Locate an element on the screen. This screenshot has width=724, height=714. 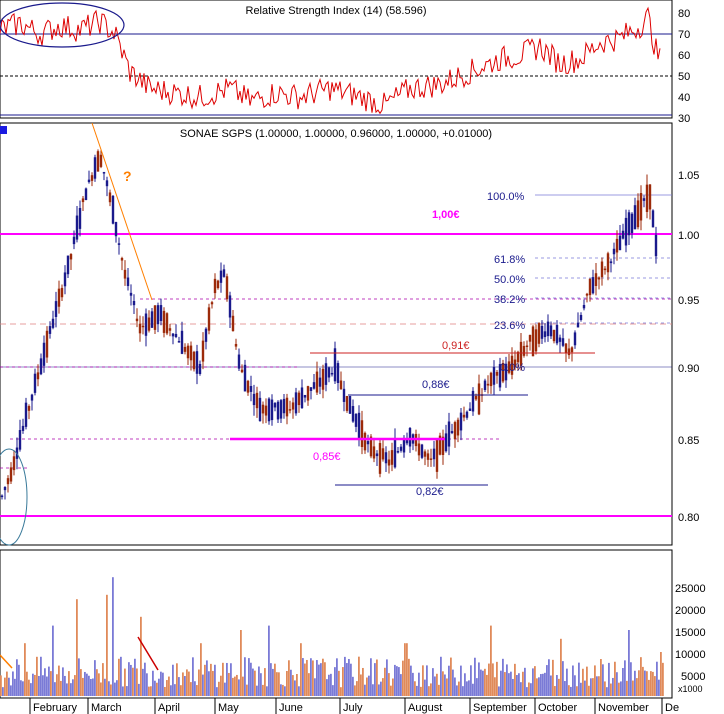
price-yaxis: 1.05 1.00 0.95 0.90 0.85 0.80 is located at coordinates (688, 347).